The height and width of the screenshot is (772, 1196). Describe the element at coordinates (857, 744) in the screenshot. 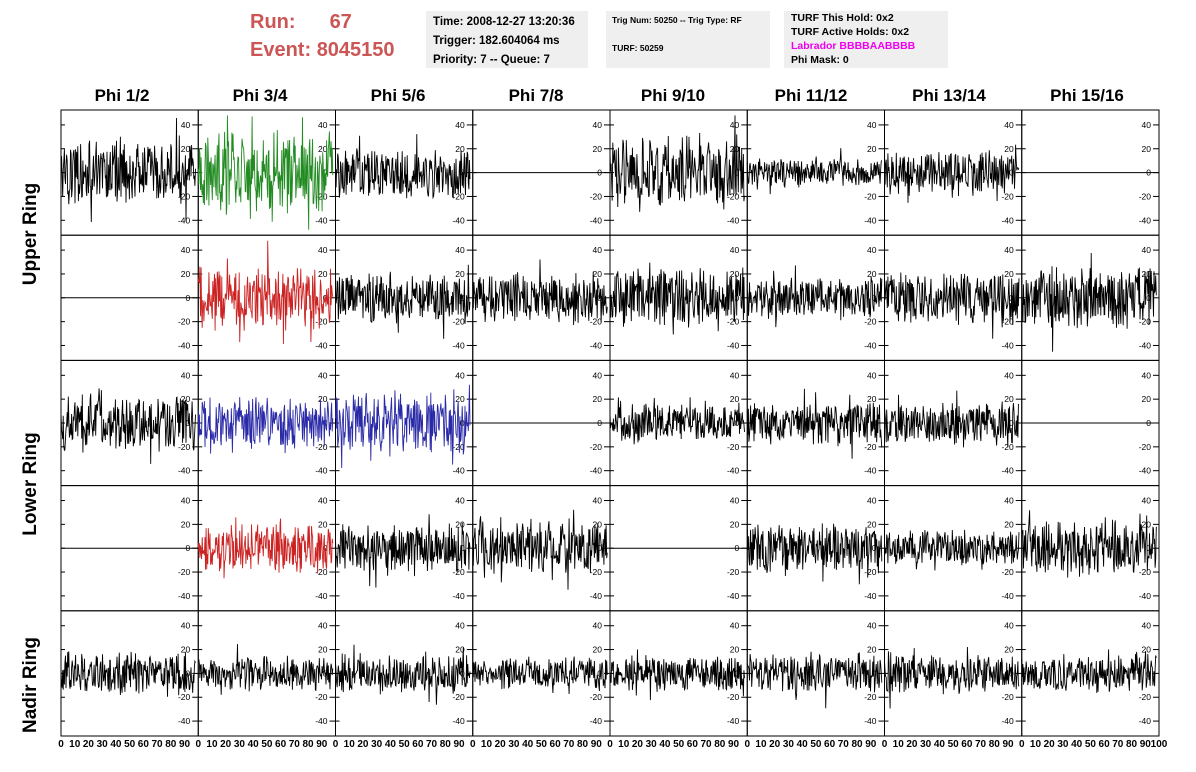

I see `x-tick-label: 80` at that location.